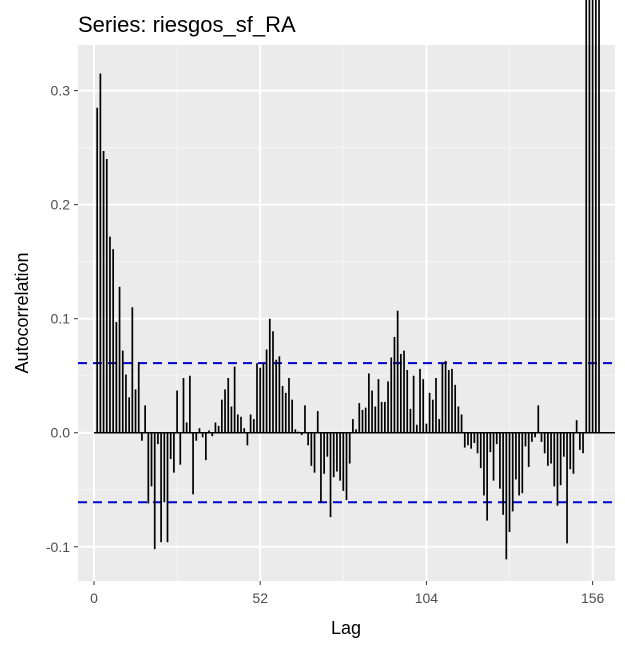 The height and width of the screenshot is (648, 625). Describe the element at coordinates (61, 433) in the screenshot. I see `y-tick-label: 0.0` at that location.